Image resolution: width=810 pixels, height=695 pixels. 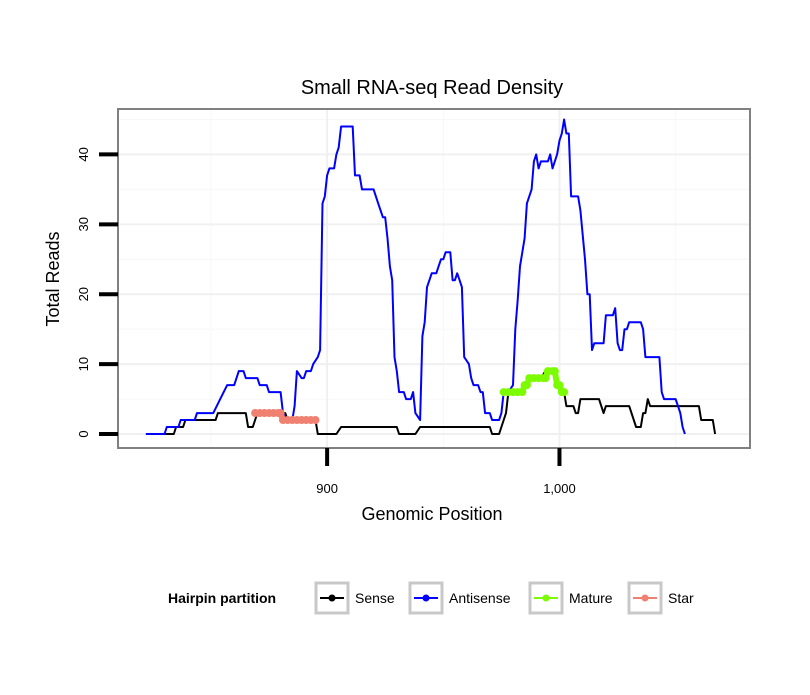 I want to click on legend-entry-label: Mature, so click(x=591, y=598).